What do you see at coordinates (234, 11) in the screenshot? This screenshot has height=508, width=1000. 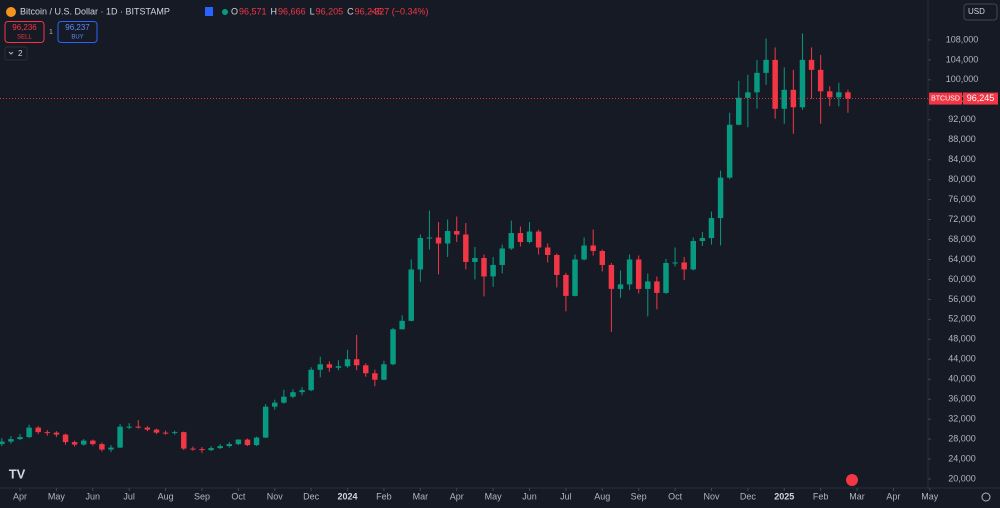 I see `ohlc-key: O` at bounding box center [234, 11].